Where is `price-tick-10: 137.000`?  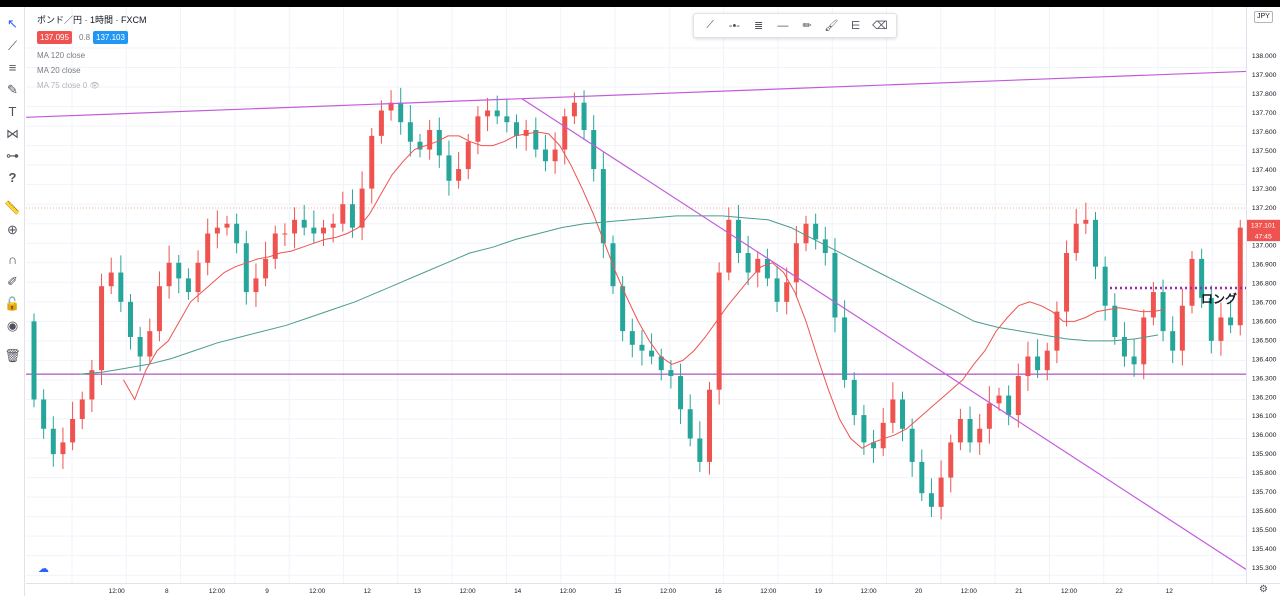 price-tick-10: 137.000 is located at coordinates (1264, 246).